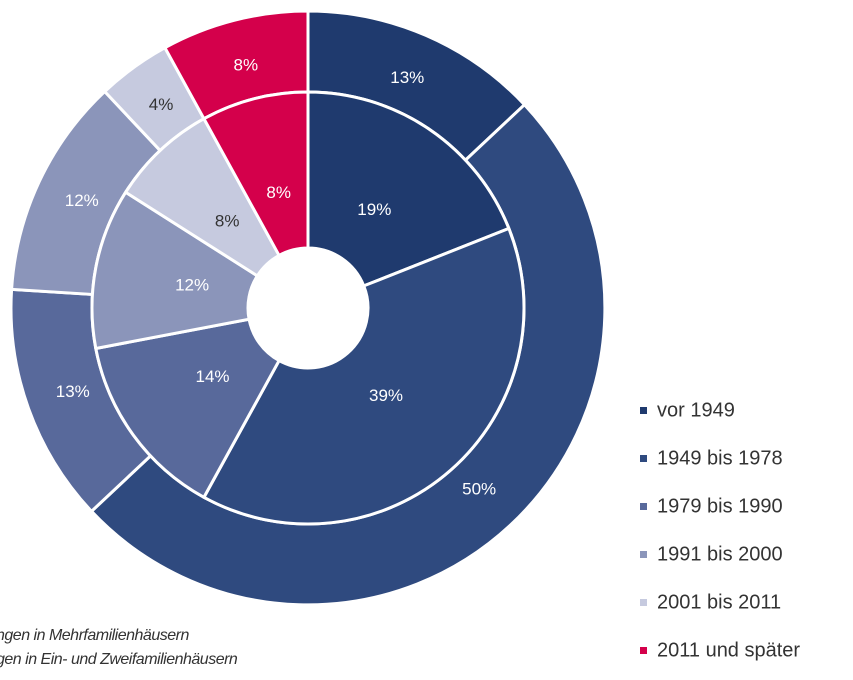 Image resolution: width=853 pixels, height=680 pixels. I want to click on legend-label: 1991 bis 2000, so click(720, 554).